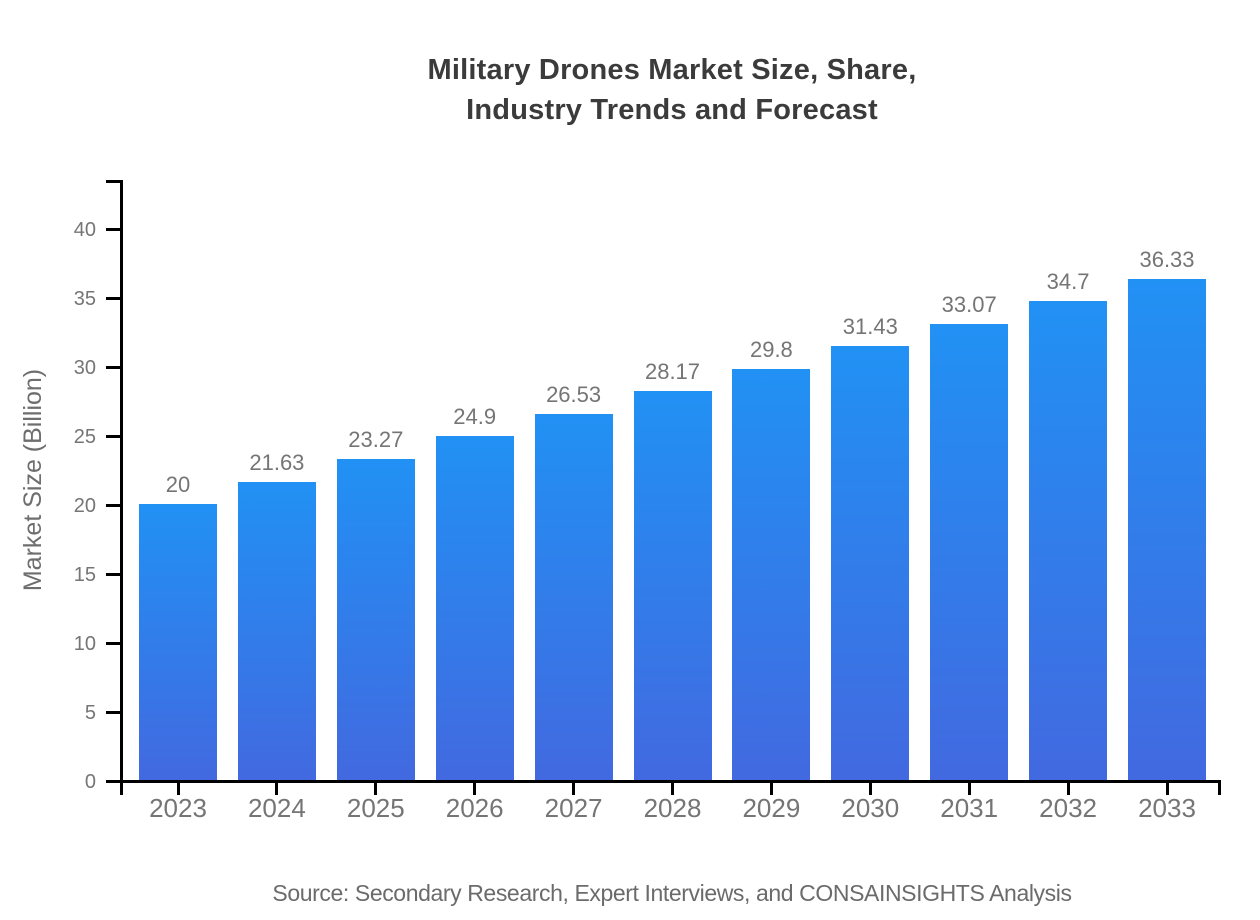 The height and width of the screenshot is (920, 1260). Describe the element at coordinates (277, 462) in the screenshot. I see `bar-value-label: 21.63` at that location.